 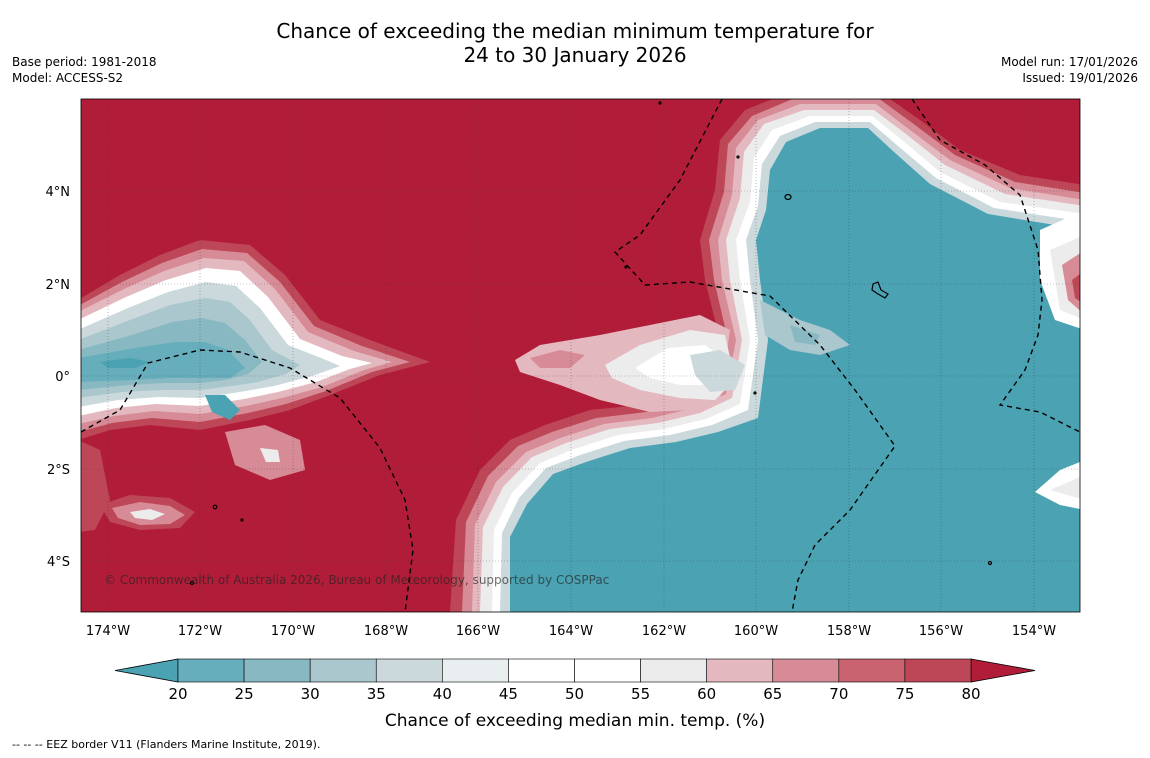 What do you see at coordinates (1034, 631) in the screenshot?
I see `lon-label: 154°W` at bounding box center [1034, 631].